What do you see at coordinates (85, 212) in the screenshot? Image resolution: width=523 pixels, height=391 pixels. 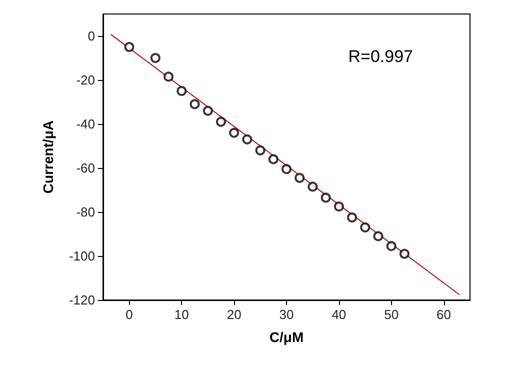 I see `y-tick-label: -80` at bounding box center [85, 212].